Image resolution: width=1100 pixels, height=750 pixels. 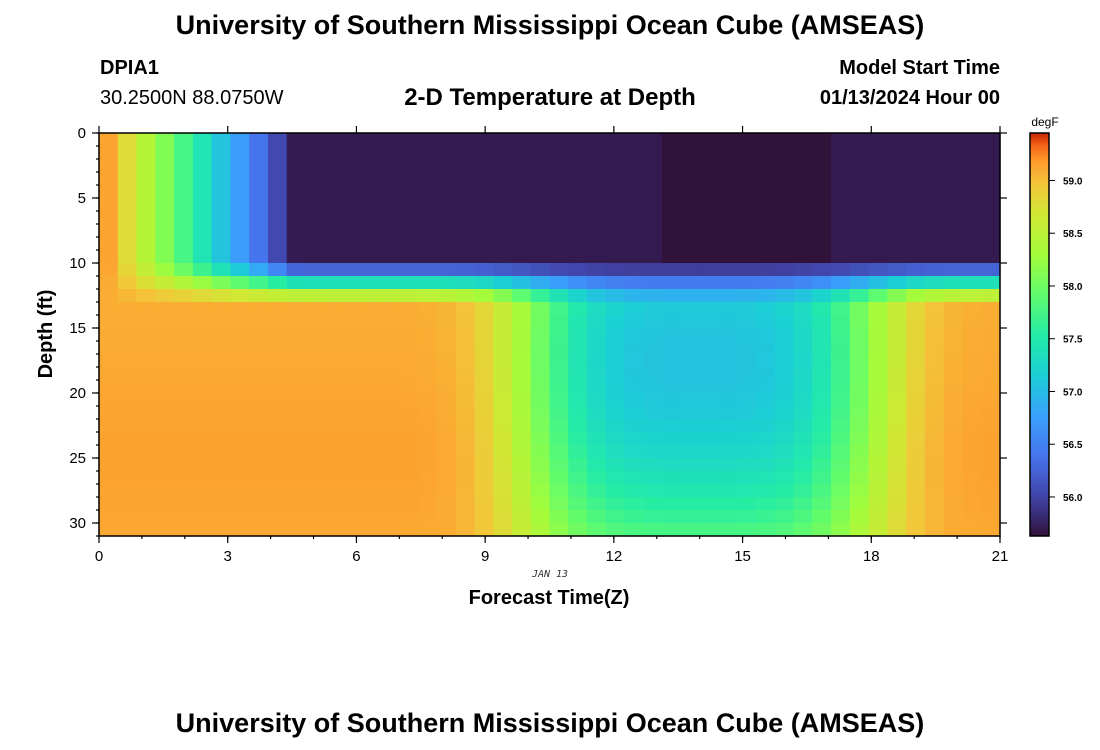 I want to click on x-tick-label: 21, so click(x=1000, y=556).